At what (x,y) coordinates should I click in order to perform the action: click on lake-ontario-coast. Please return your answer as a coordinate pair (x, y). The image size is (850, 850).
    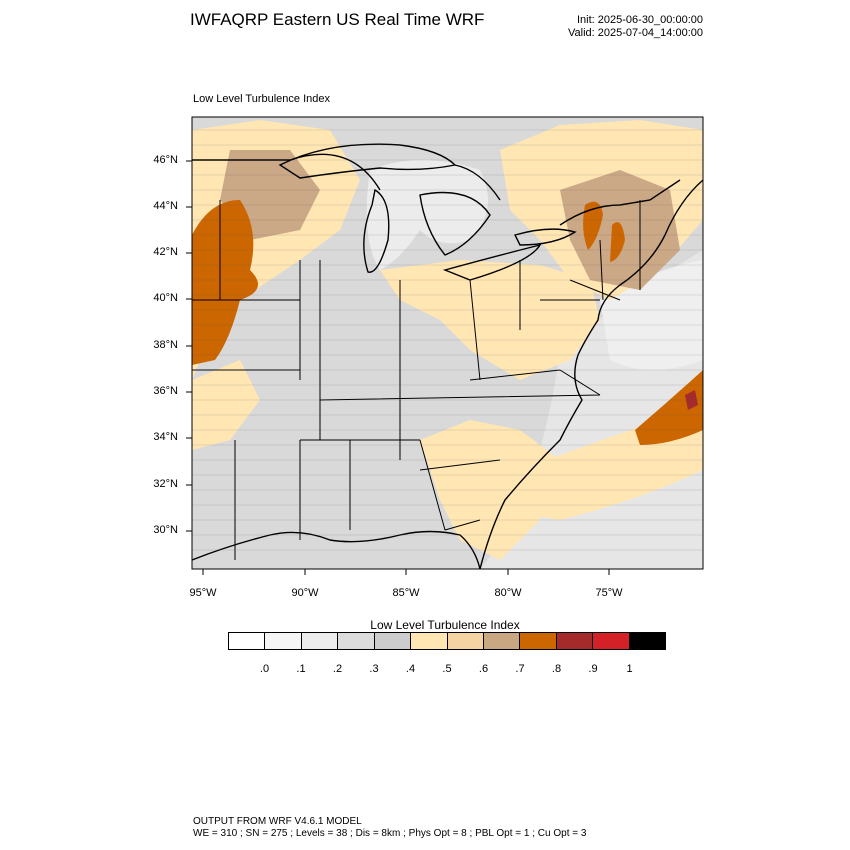
    Looking at the image, I should click on (545, 237).